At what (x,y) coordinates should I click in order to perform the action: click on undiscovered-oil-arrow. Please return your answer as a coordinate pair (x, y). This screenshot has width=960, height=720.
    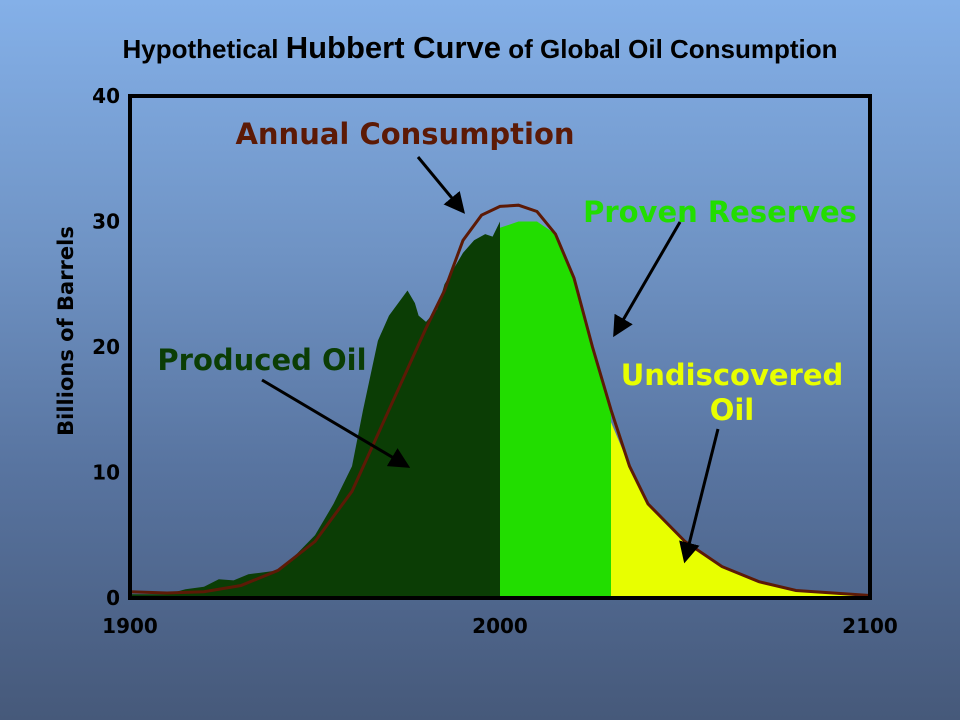
    Looking at the image, I should click on (699, 496).